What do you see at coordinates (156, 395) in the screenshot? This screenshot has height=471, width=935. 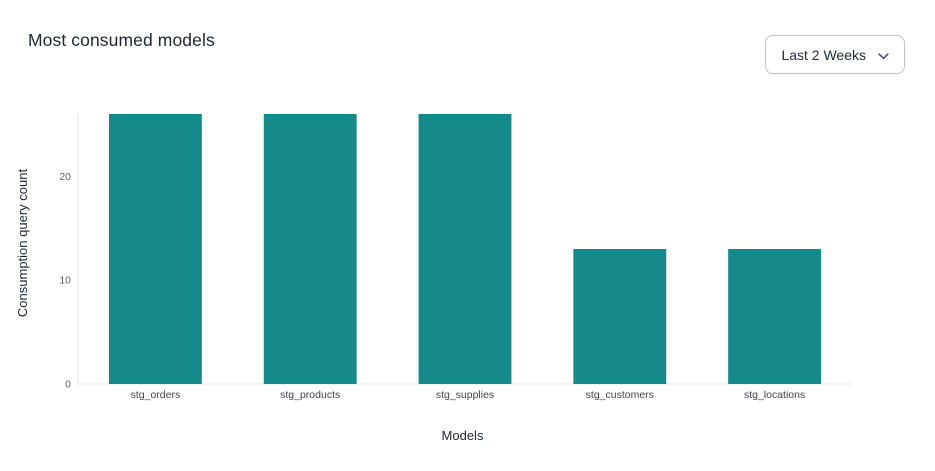 I see `x-tick-label: stg_orders` at bounding box center [156, 395].